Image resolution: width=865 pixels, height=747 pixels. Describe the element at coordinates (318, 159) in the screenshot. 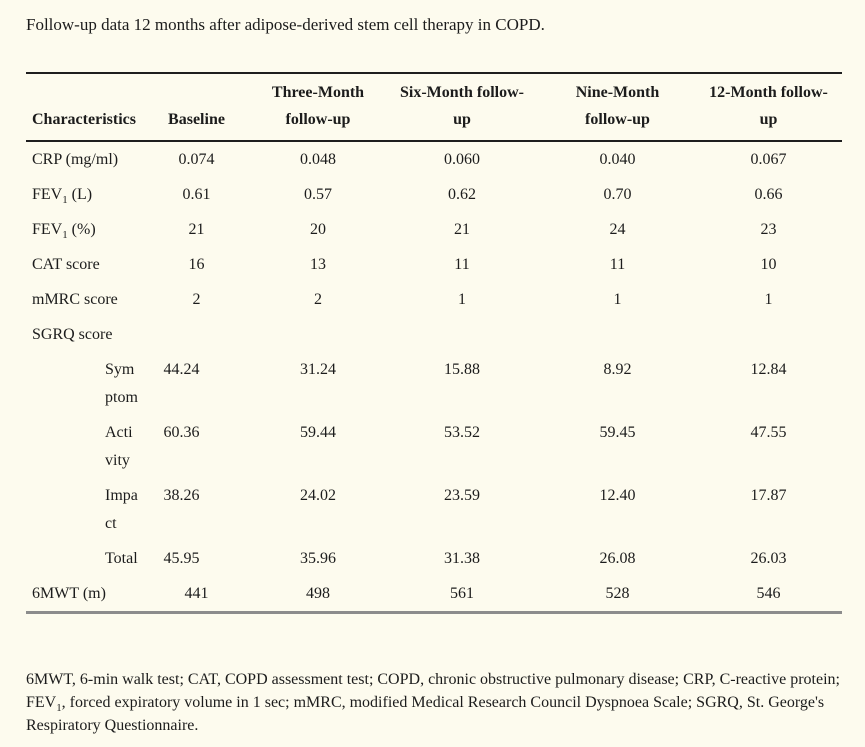

I see `cell-value: 0.048` at that location.